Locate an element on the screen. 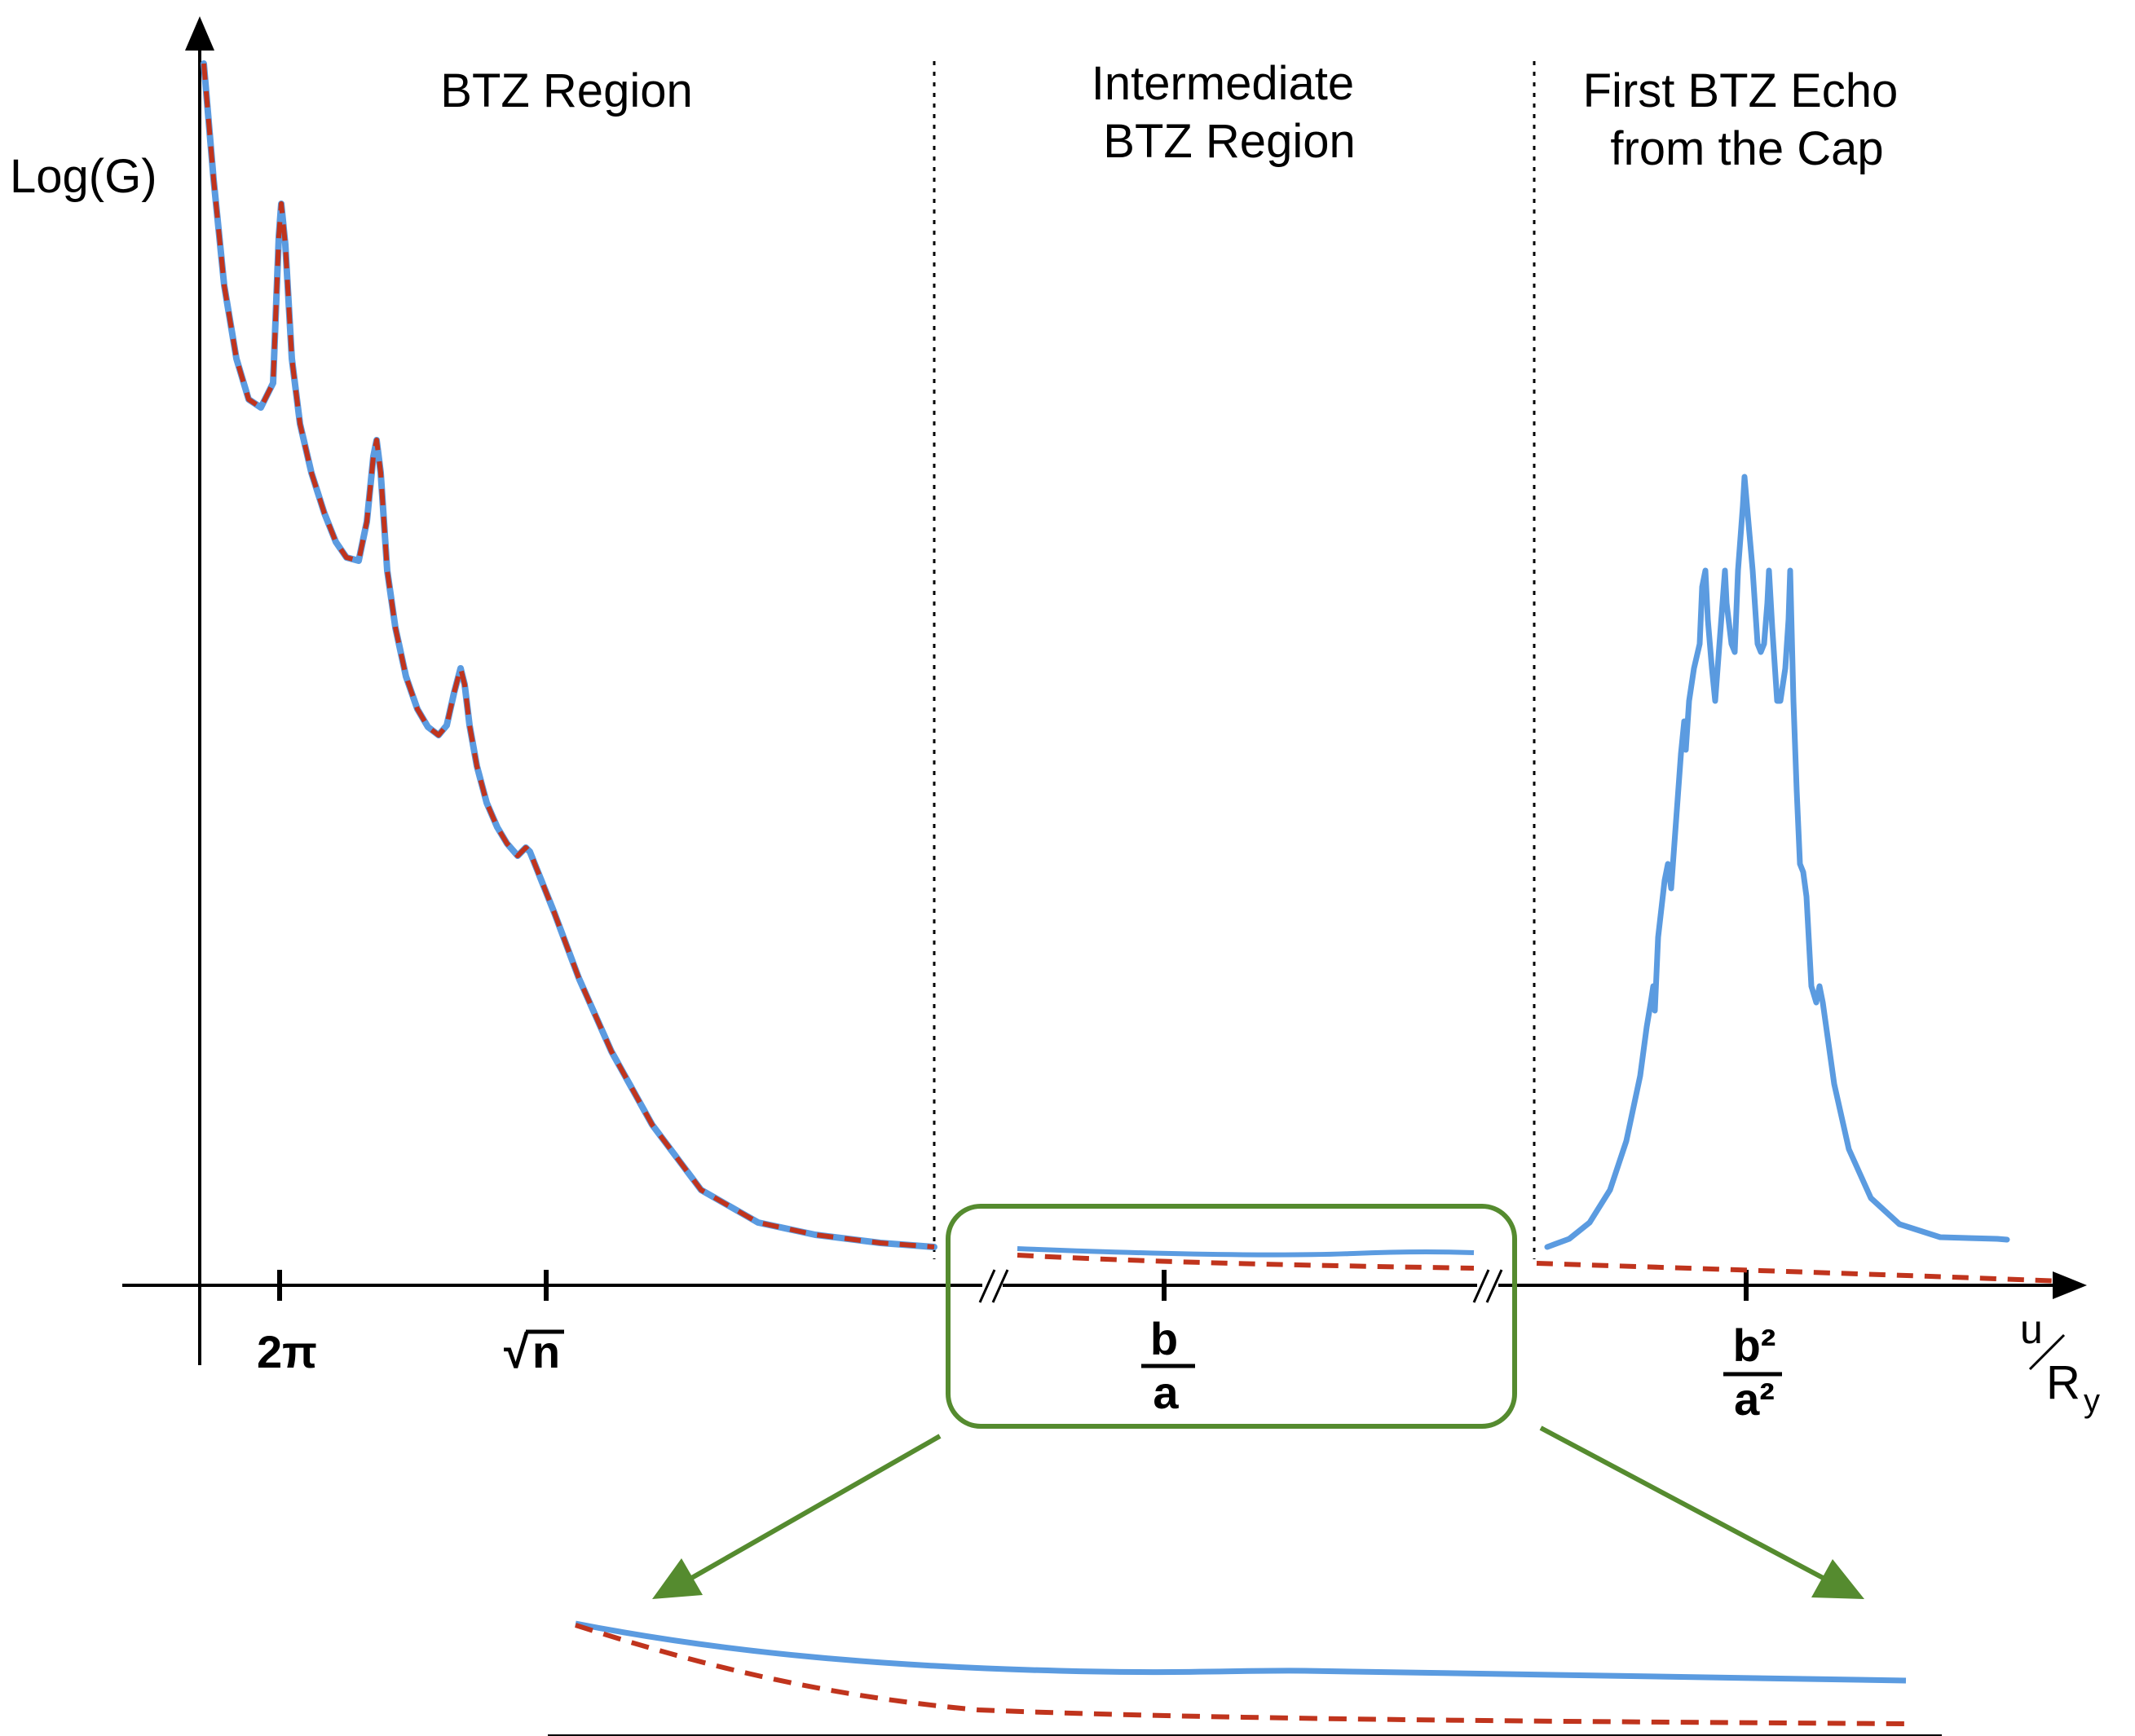  tick-label-sqrt-n: √ n is located at coordinates (534, 1351).